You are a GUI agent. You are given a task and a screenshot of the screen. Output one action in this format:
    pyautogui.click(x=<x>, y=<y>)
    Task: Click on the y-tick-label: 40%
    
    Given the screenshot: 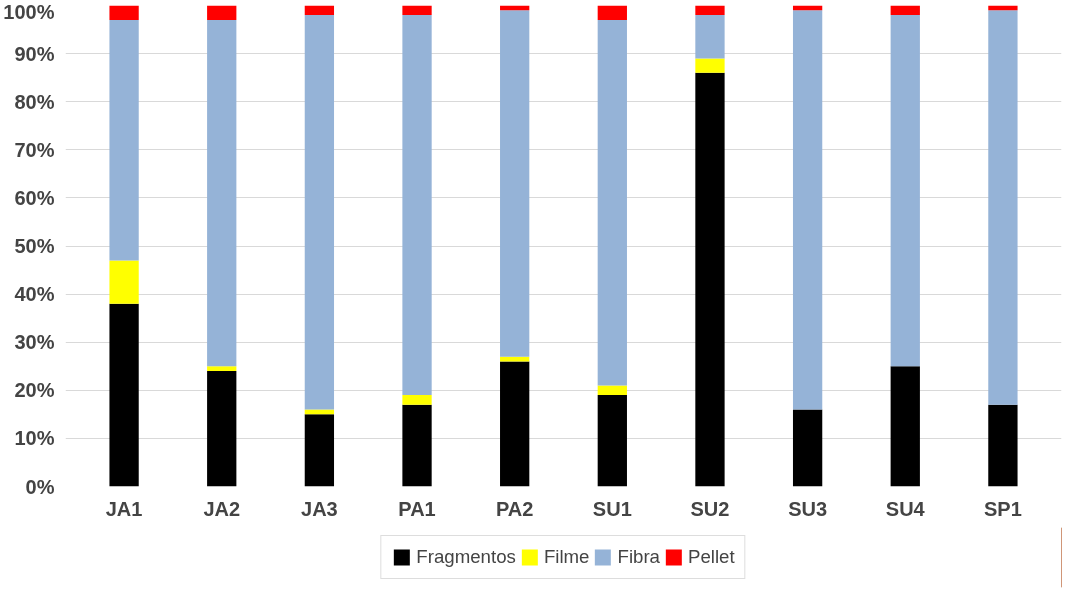 What is the action you would take?
    pyautogui.click(x=34, y=294)
    